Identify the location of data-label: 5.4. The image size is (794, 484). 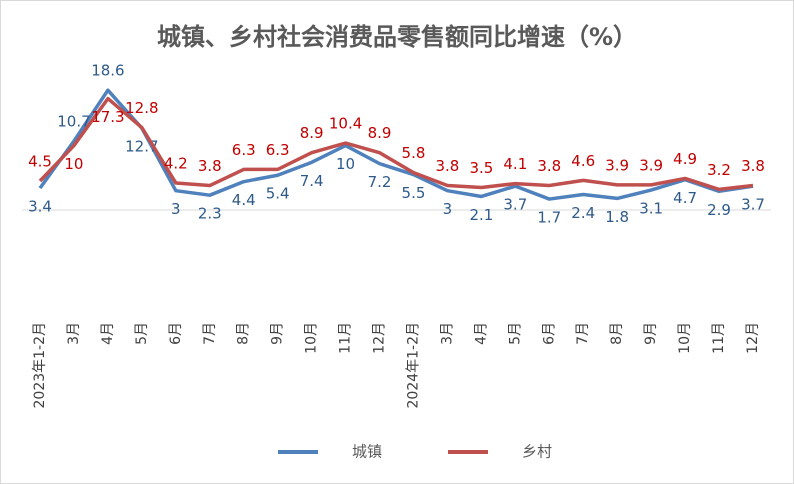
(278, 194).